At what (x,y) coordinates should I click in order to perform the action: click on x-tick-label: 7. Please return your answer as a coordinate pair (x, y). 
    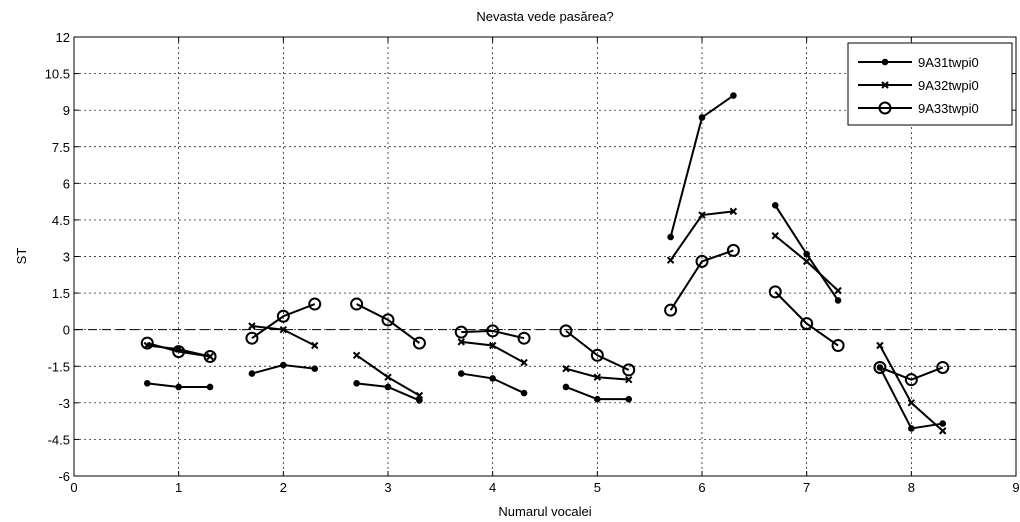
    Looking at the image, I should click on (806, 487).